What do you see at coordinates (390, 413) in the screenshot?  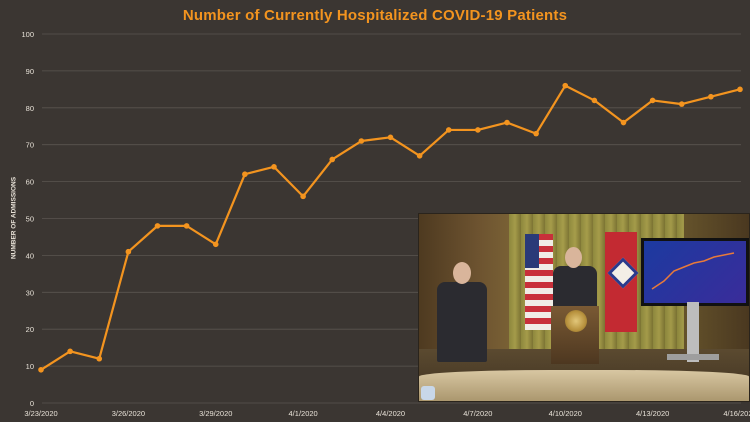 I see `x-tick-label: 4/4/2020` at bounding box center [390, 413].